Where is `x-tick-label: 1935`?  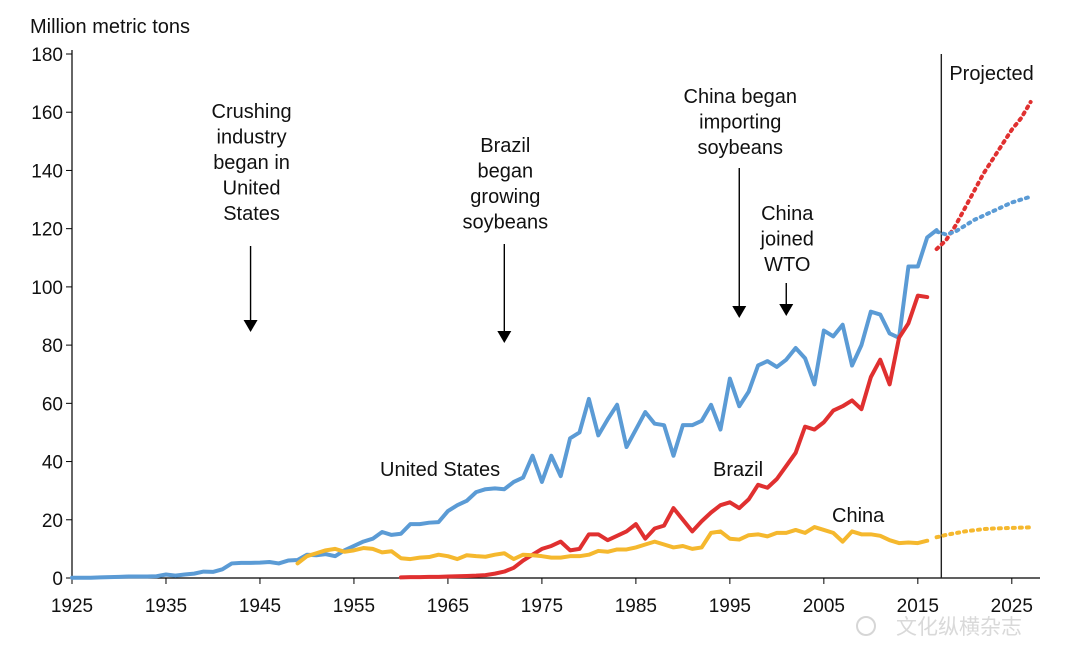 x-tick-label: 1935 is located at coordinates (166, 606).